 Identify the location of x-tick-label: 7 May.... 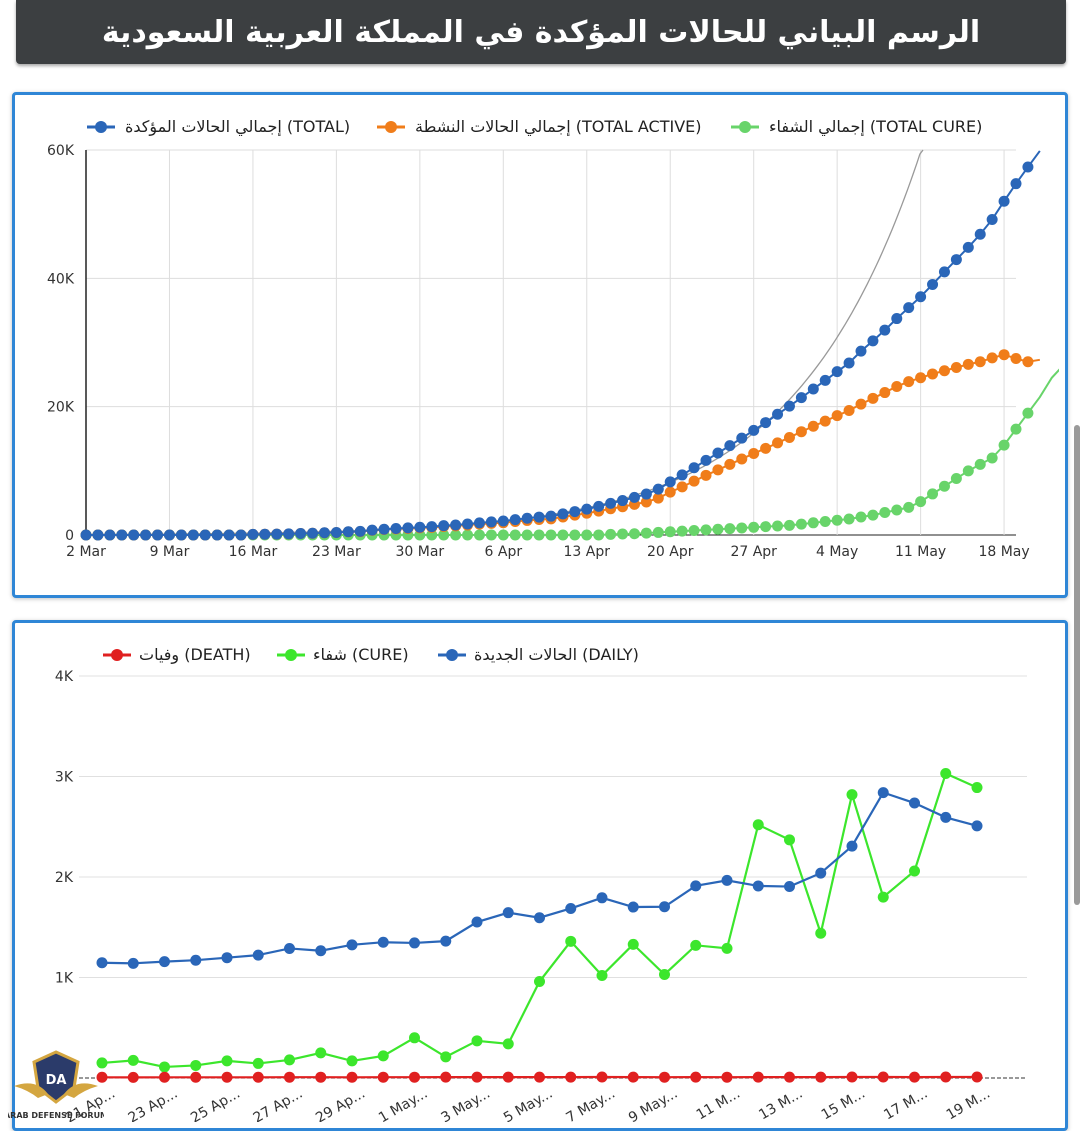
(591, 1104).